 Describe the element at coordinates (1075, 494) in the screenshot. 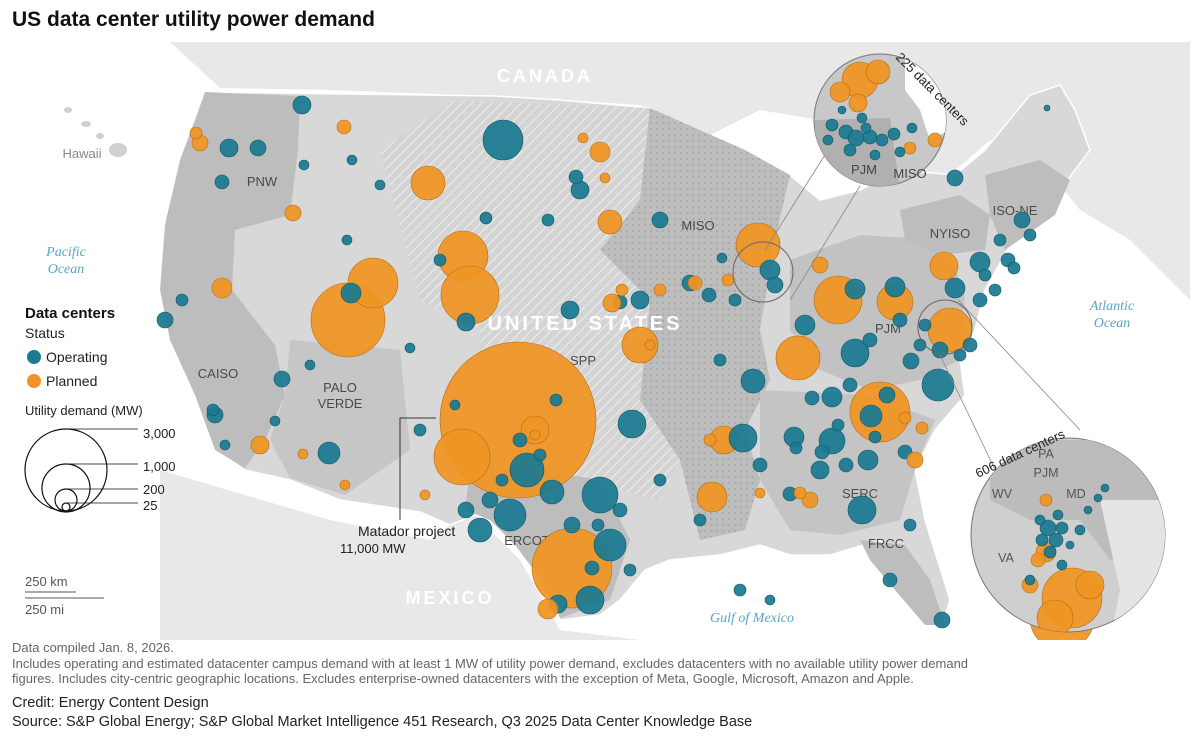

I see `inset-bottom-md: MD` at that location.